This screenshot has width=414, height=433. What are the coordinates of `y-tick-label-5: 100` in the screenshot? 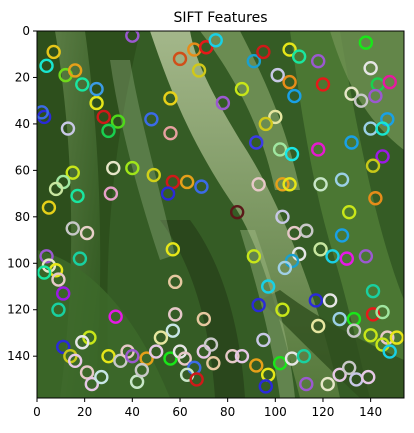 It's located at (18, 263).